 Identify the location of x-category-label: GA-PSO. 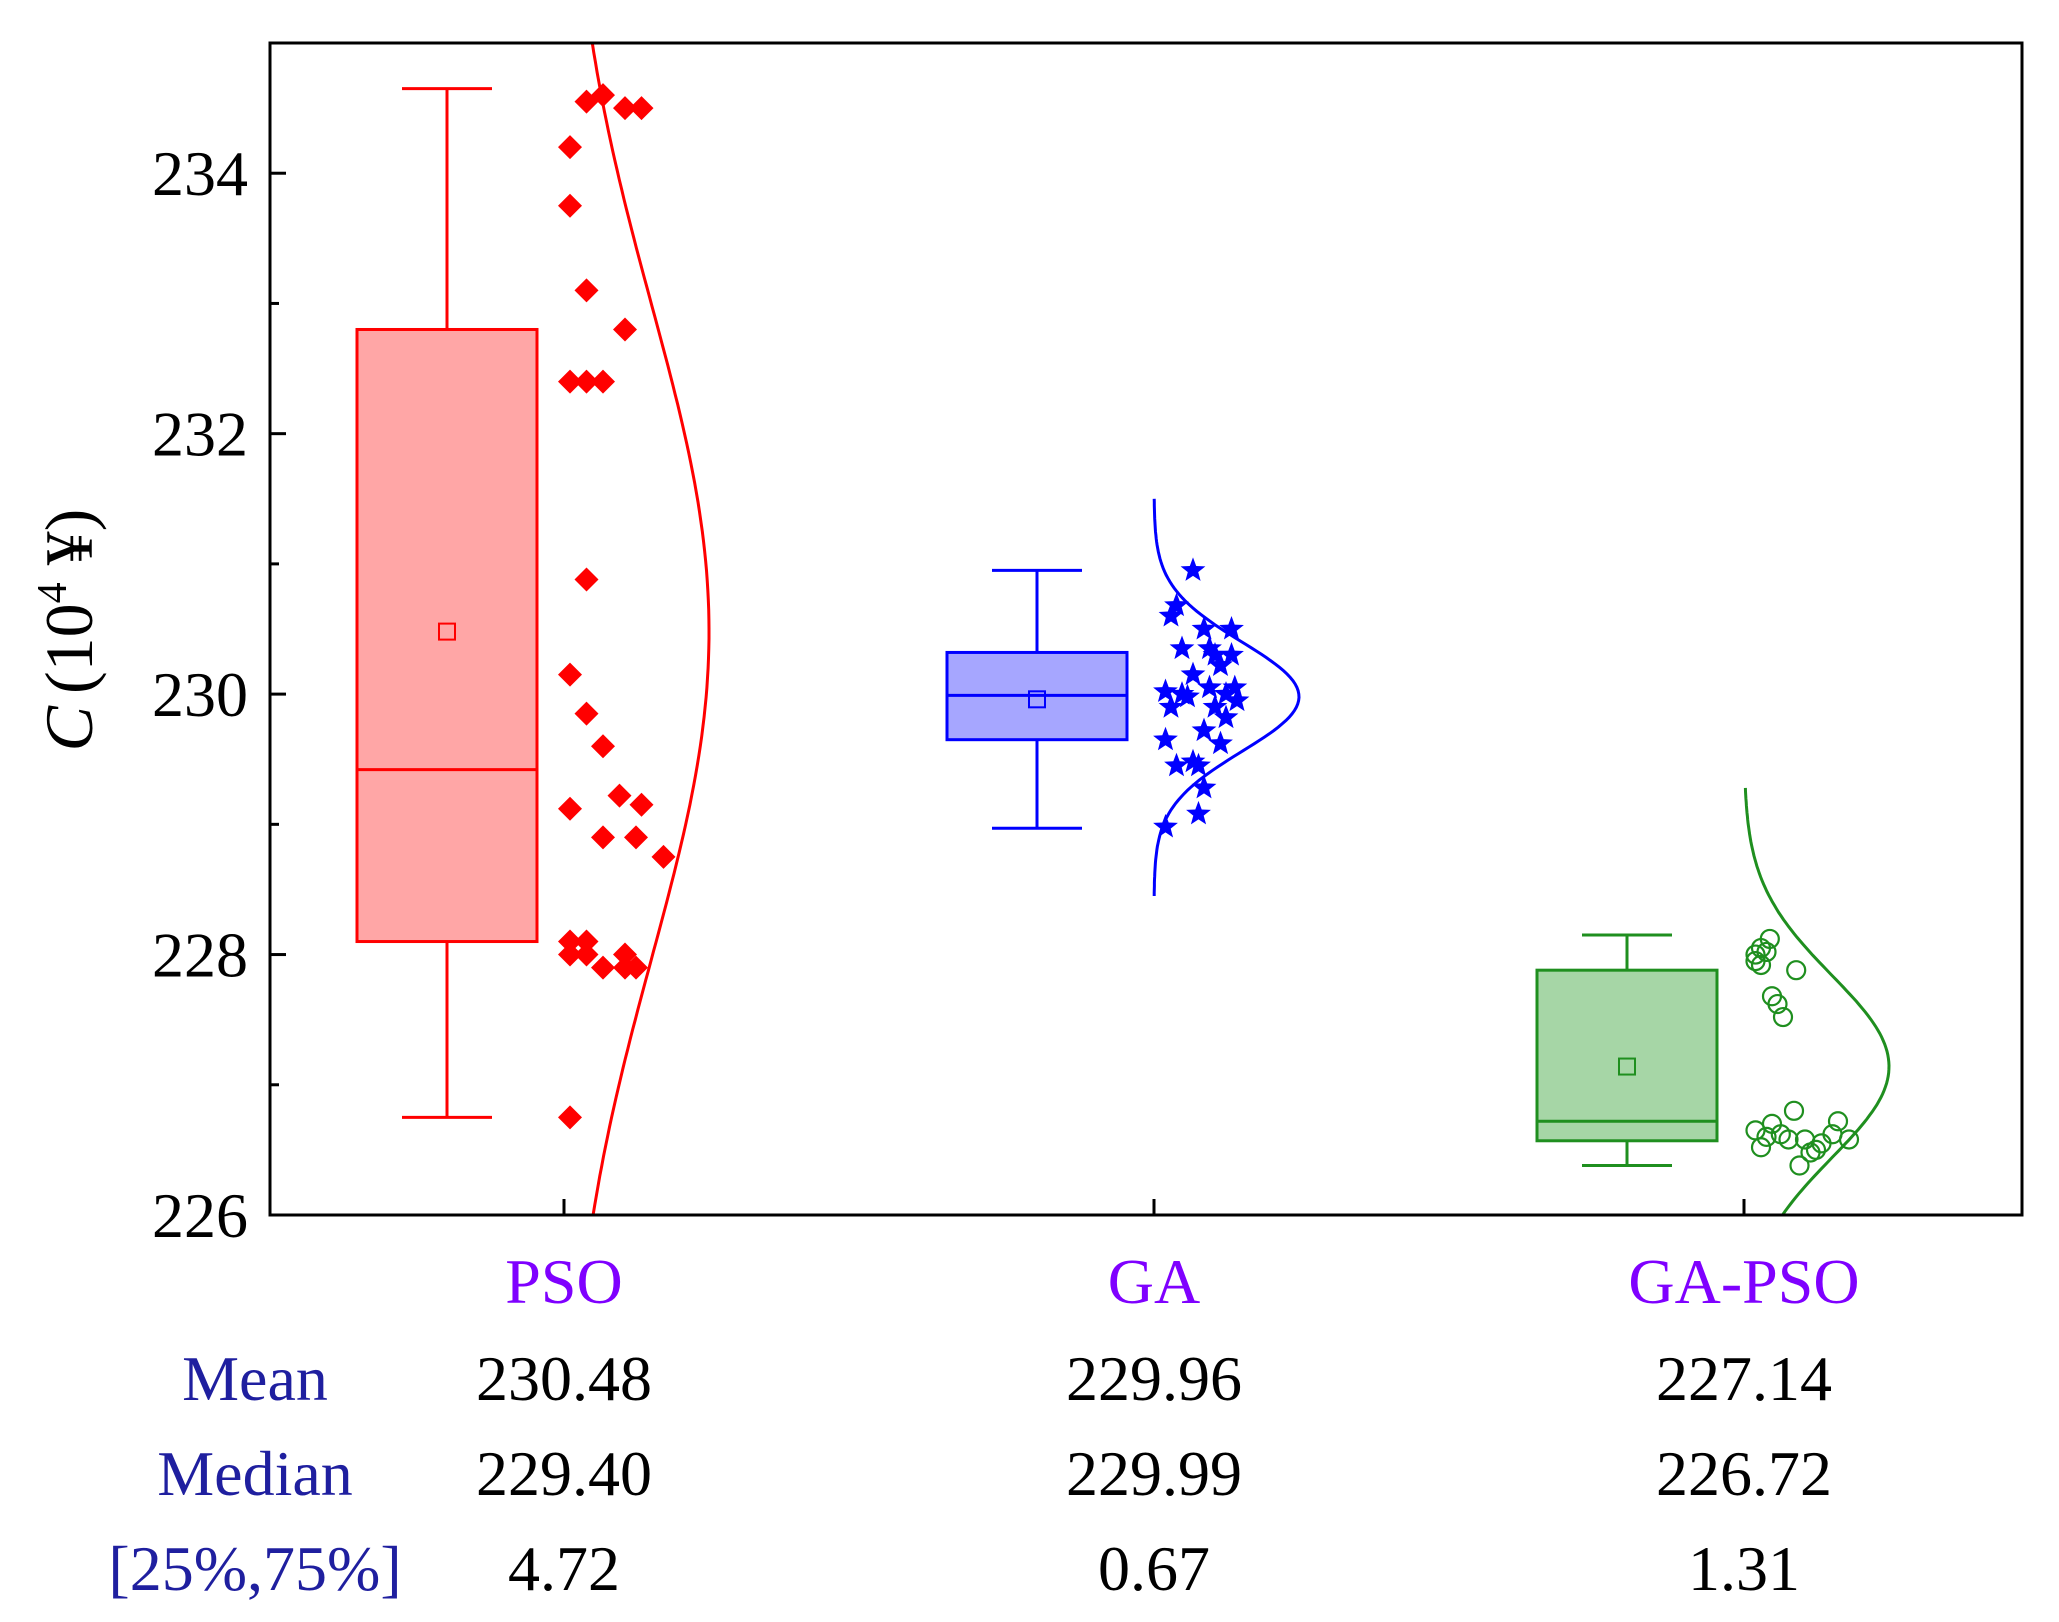
(1743, 1281).